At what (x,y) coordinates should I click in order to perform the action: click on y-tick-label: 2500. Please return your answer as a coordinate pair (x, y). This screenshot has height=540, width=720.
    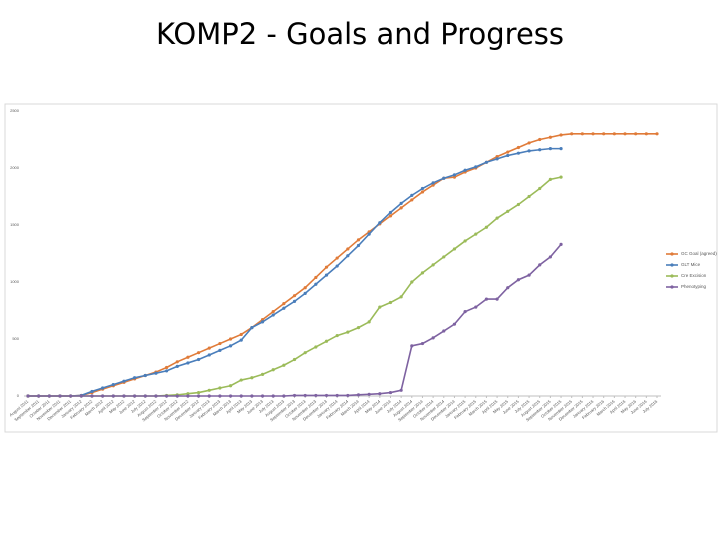
    Looking at the image, I should click on (15, 110).